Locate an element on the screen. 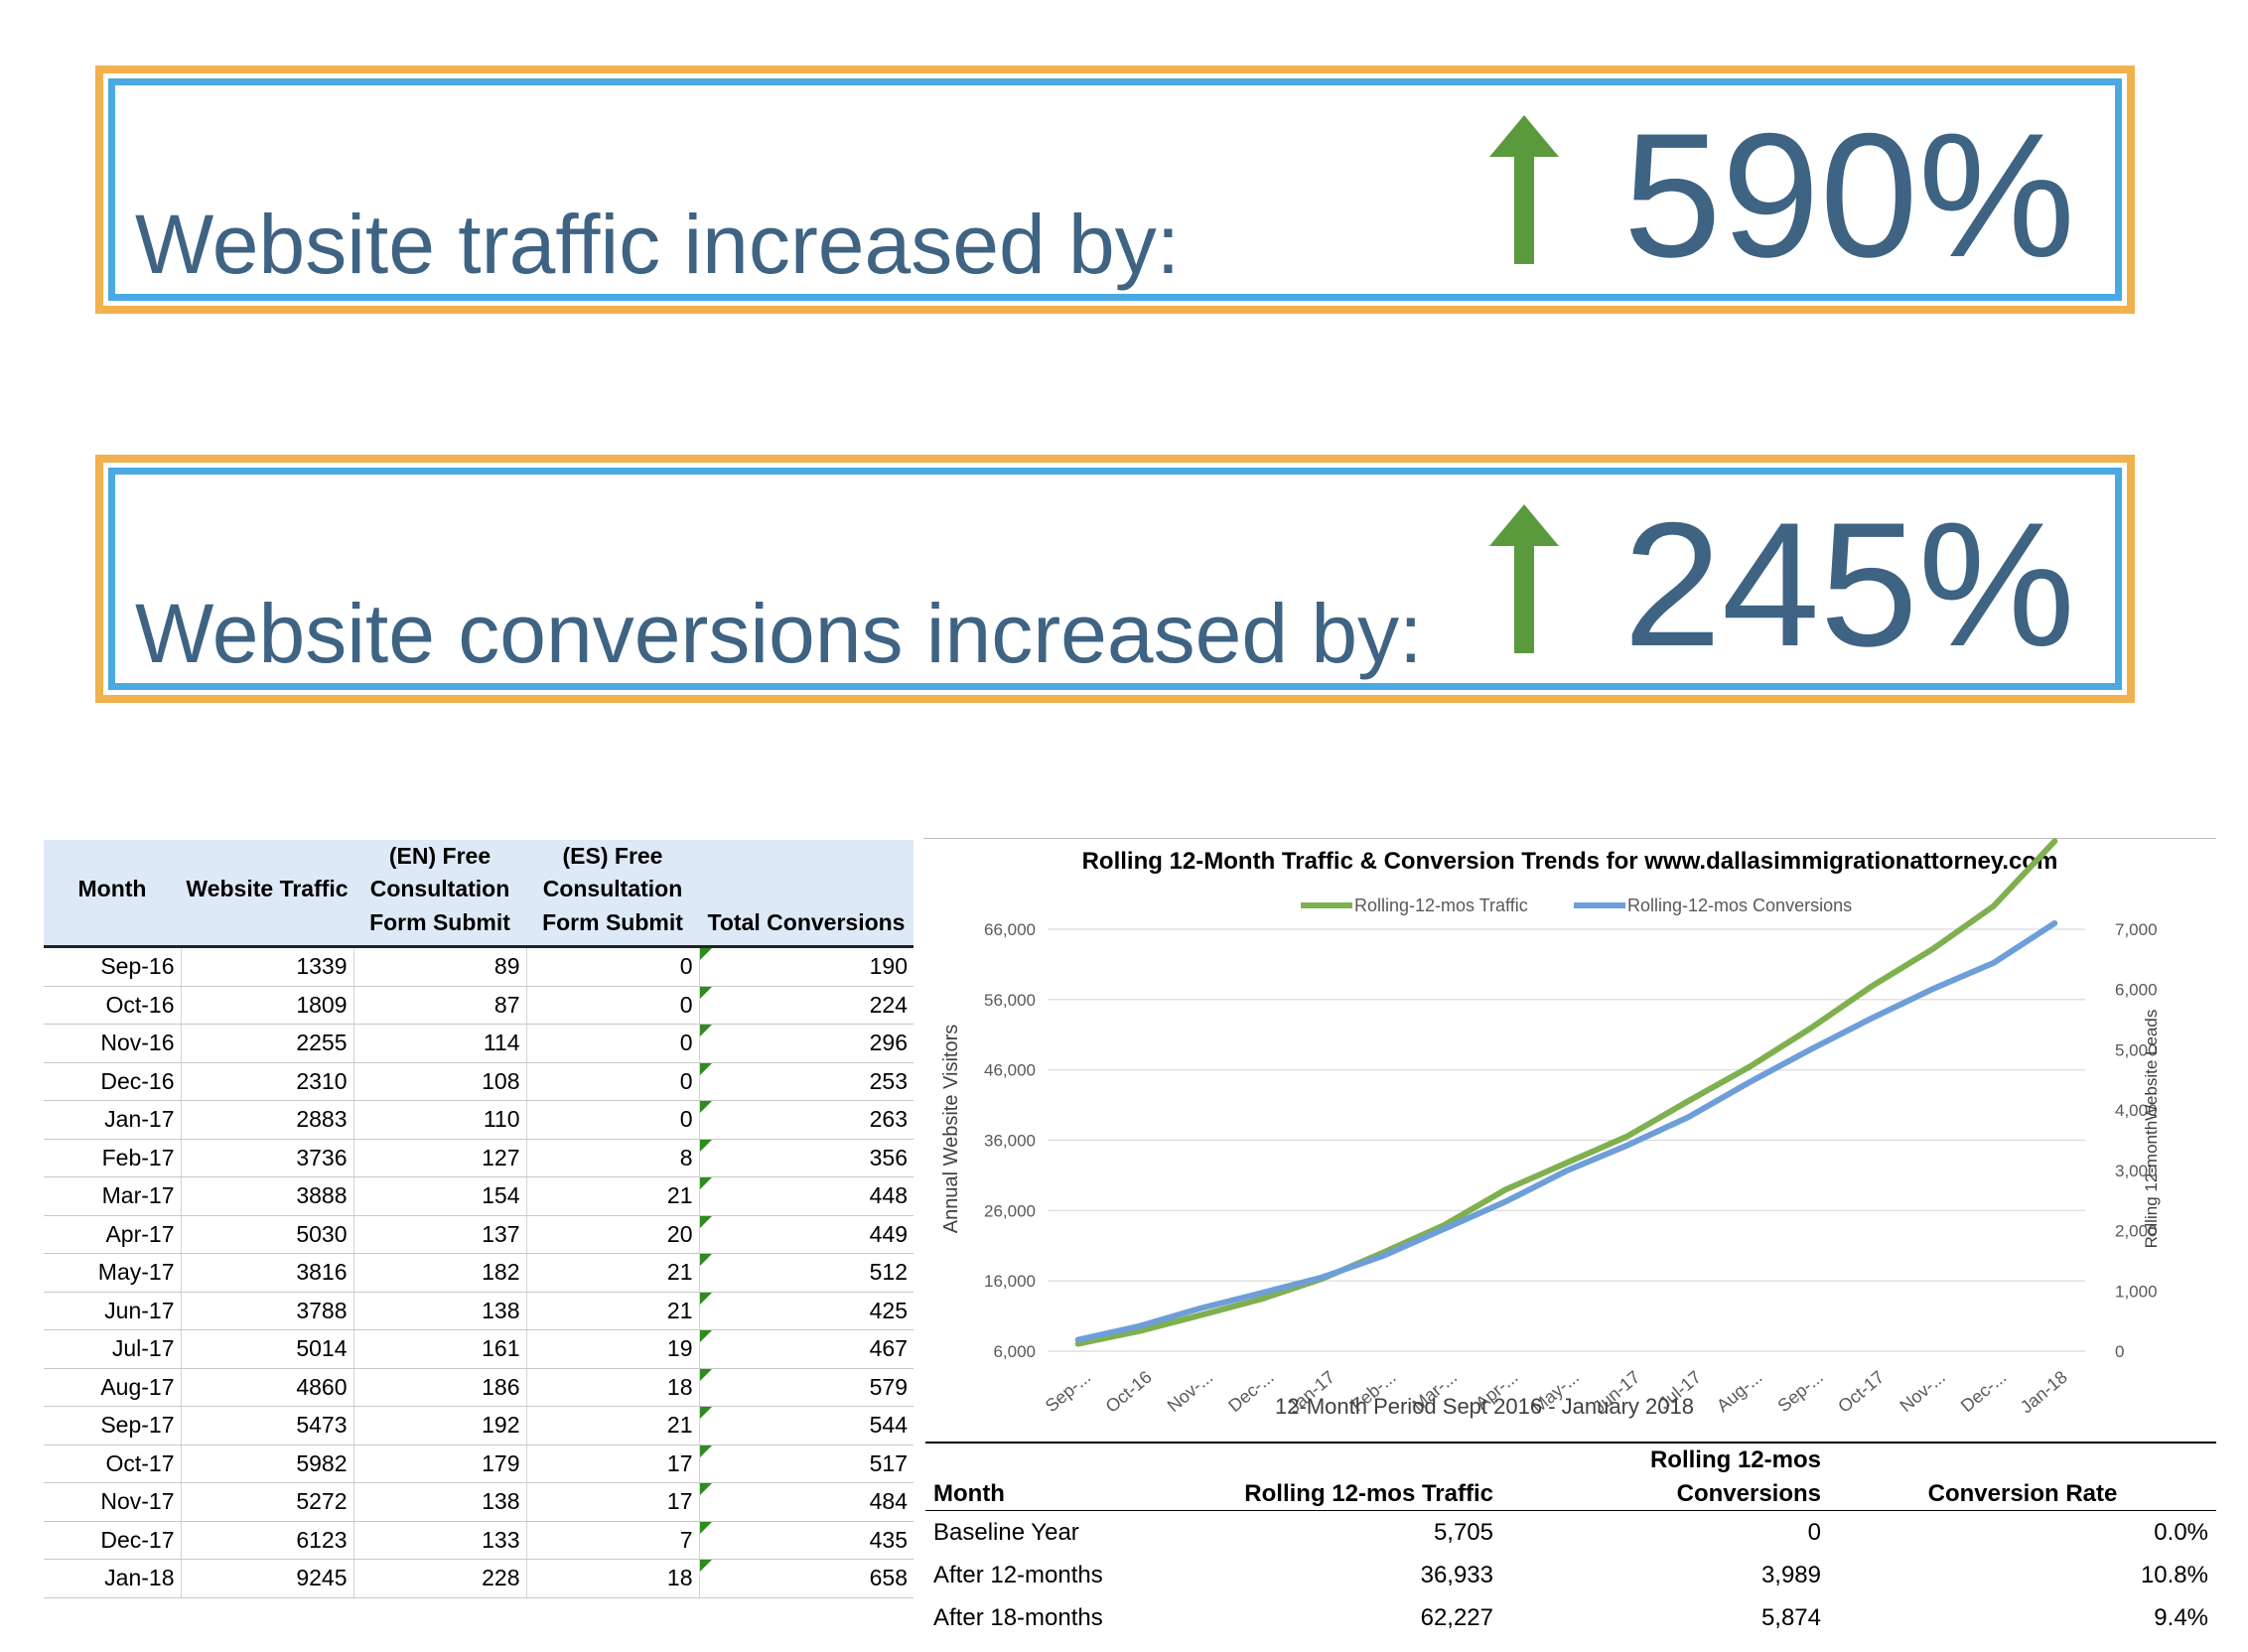  table-cell: 5272 is located at coordinates (267, 1502).